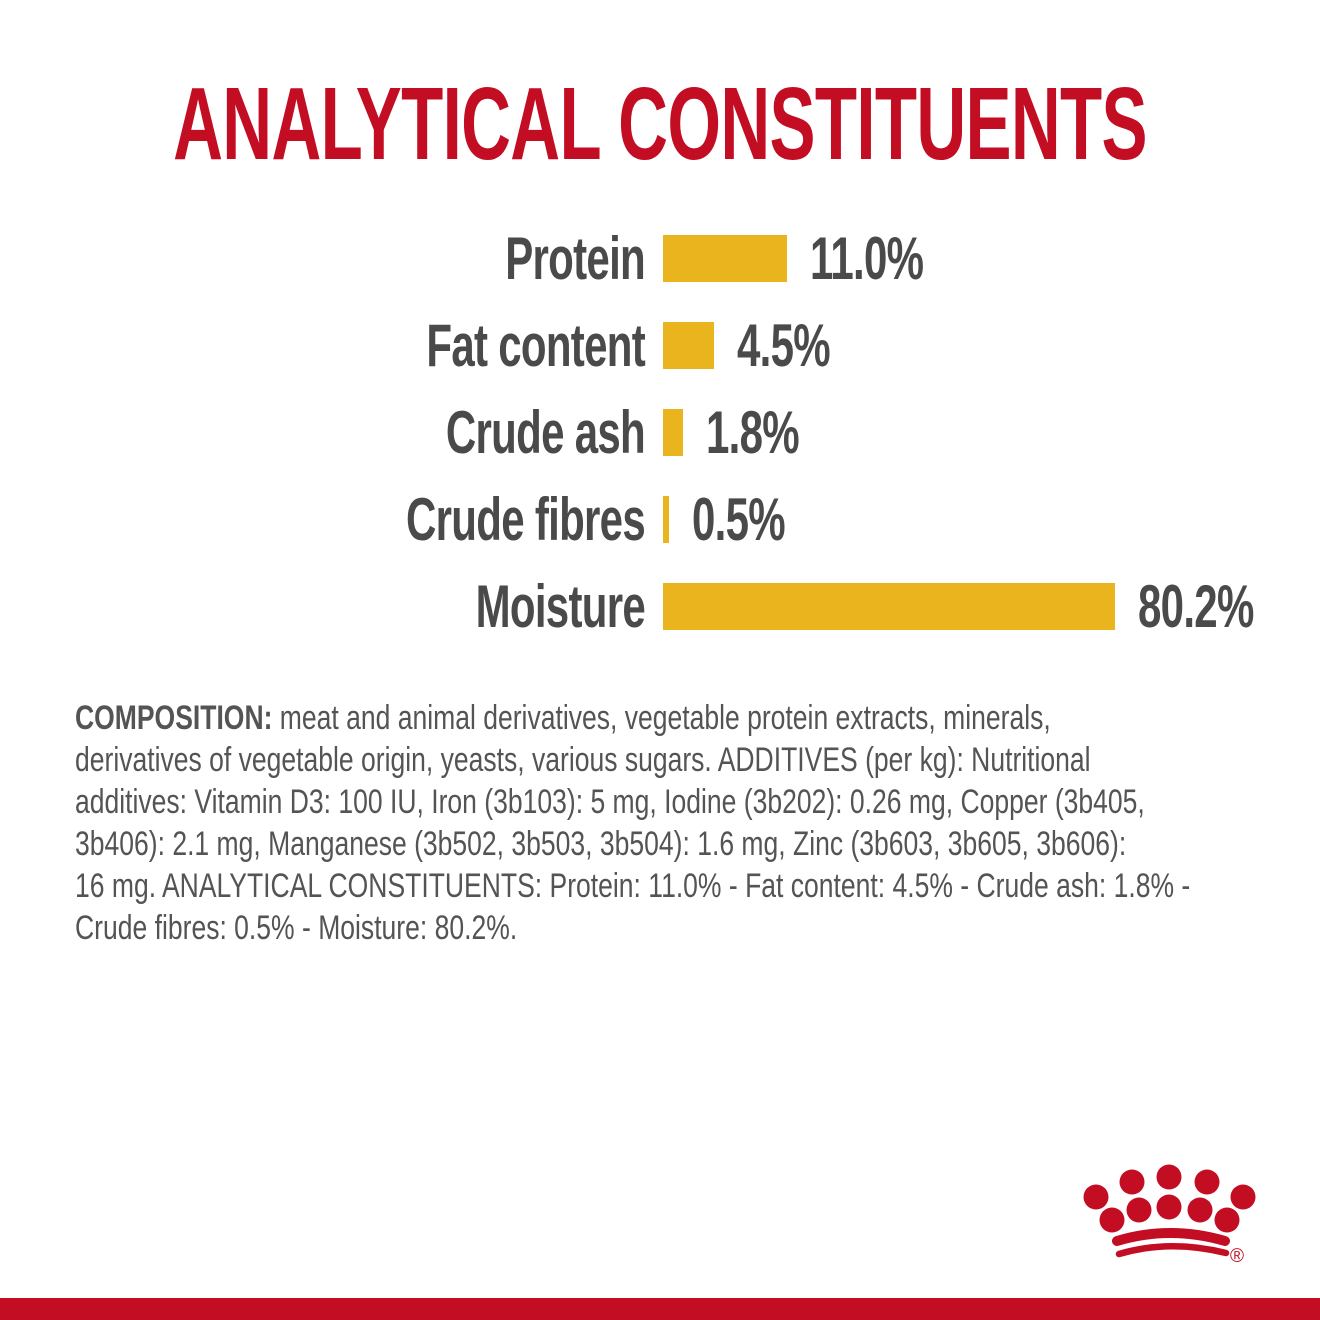 This screenshot has height=1320, width=1320. Describe the element at coordinates (867, 258) in the screenshot. I see `constituent-value: 11.0%` at that location.